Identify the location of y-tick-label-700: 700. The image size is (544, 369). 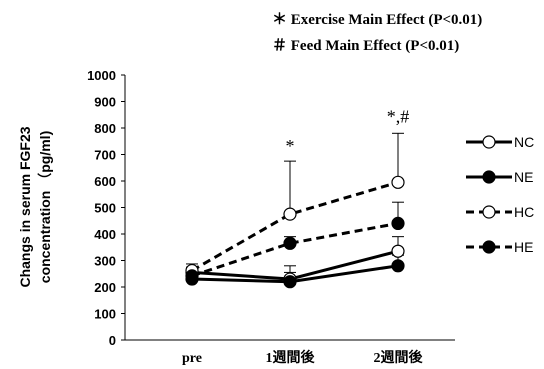
(105, 155).